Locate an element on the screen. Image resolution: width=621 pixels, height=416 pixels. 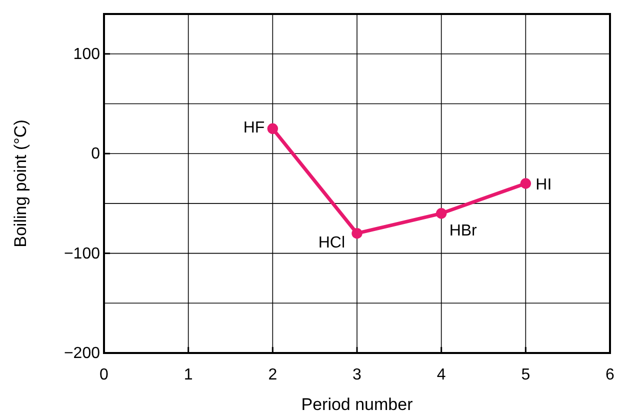
x-tick-label: 5 is located at coordinates (525, 375).